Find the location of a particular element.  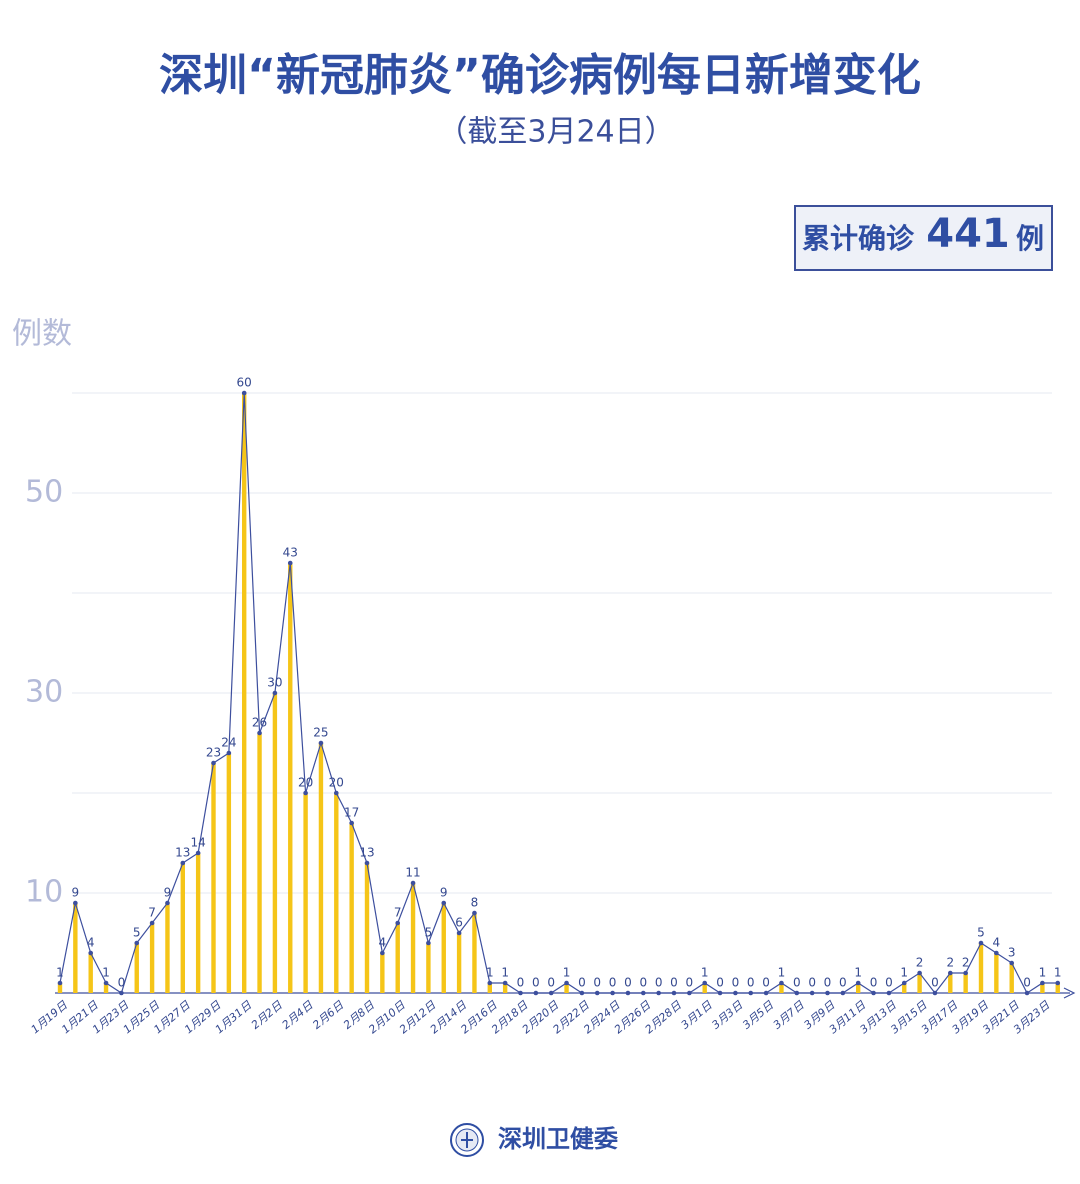

x-tick-label: 3月1日 is located at coordinates (697, 1015).